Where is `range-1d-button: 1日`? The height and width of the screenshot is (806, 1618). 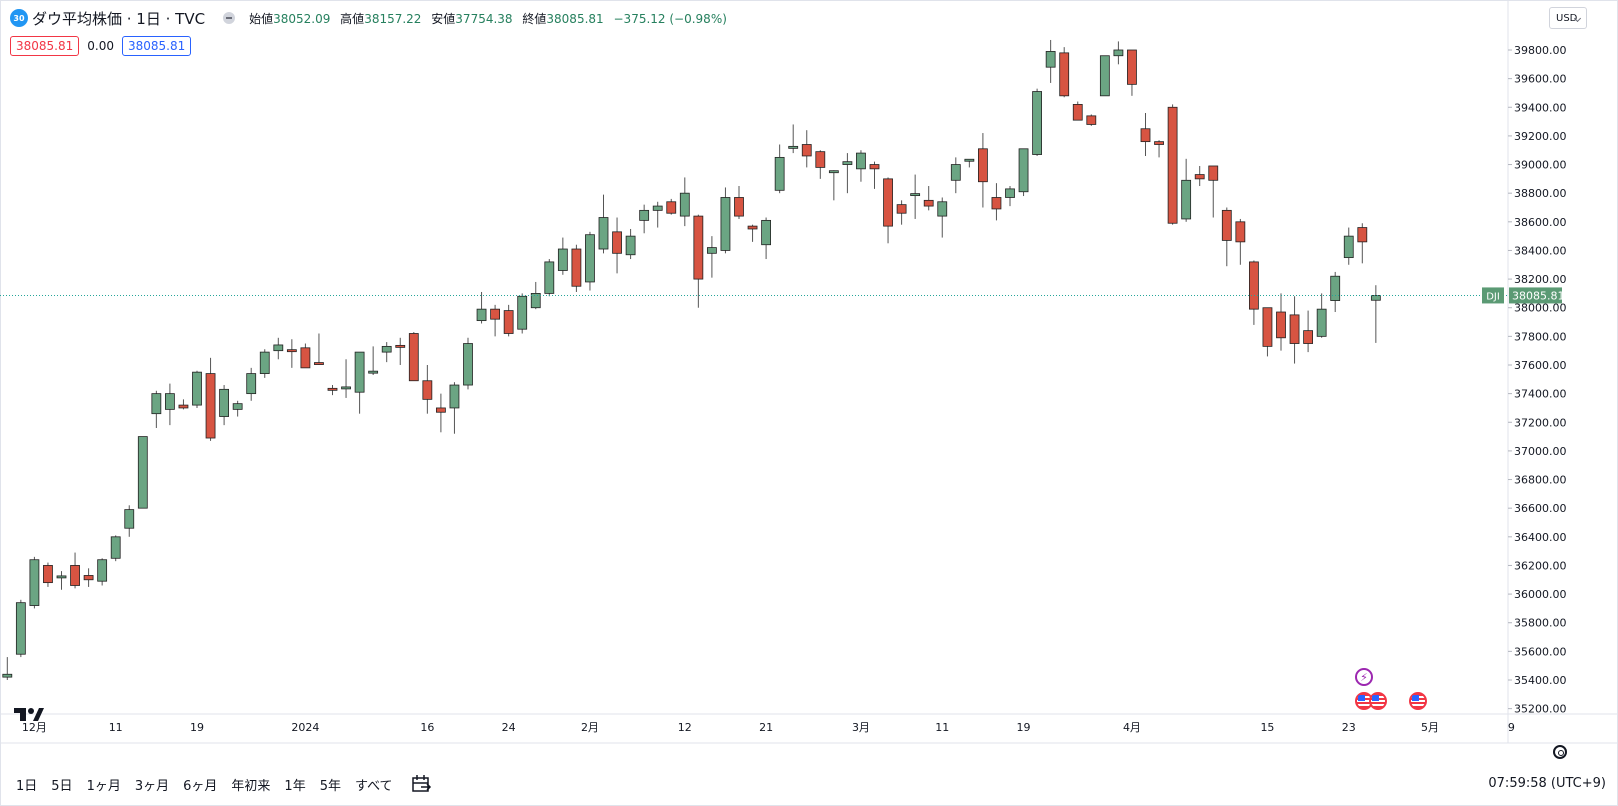
range-1d-button: 1日 is located at coordinates (27, 786).